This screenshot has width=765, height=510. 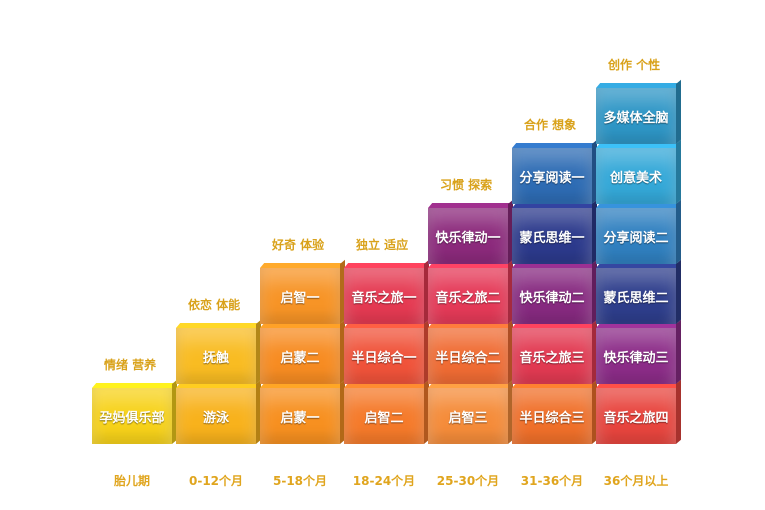 I want to click on course-block: 音乐之旅三, so click(x=554, y=353).